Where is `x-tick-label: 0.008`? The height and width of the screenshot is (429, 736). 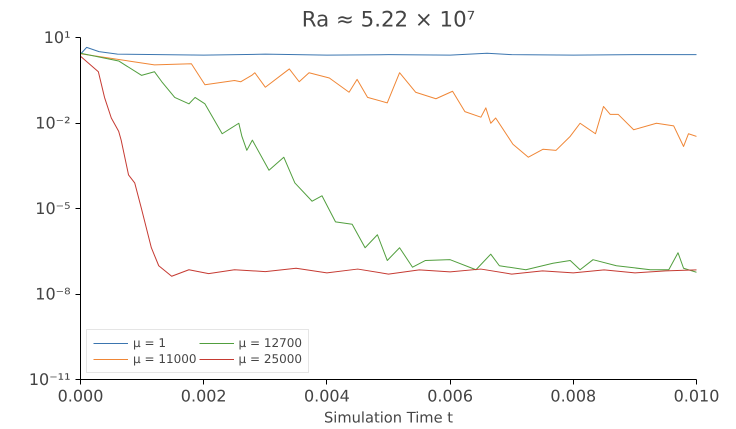 x-tick-label: 0.008 is located at coordinates (573, 396).